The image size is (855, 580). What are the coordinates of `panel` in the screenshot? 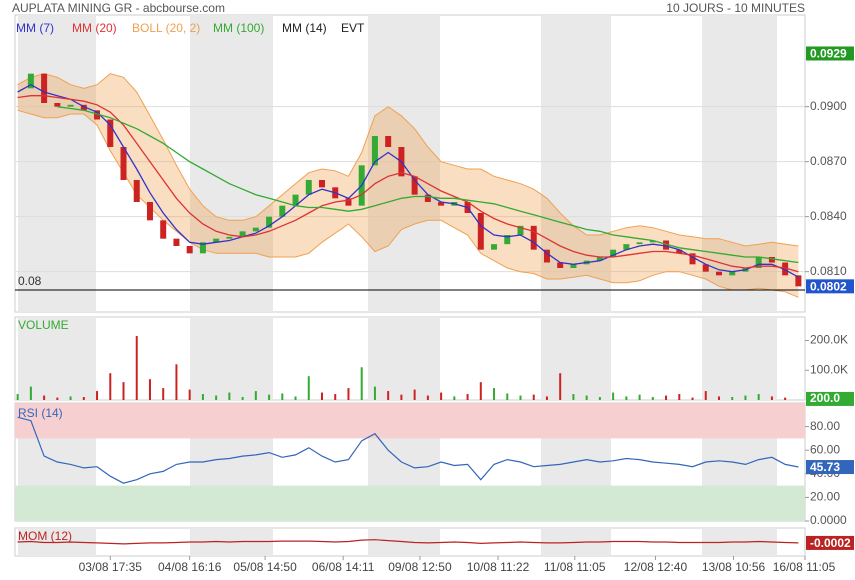 It's located at (410, 358).